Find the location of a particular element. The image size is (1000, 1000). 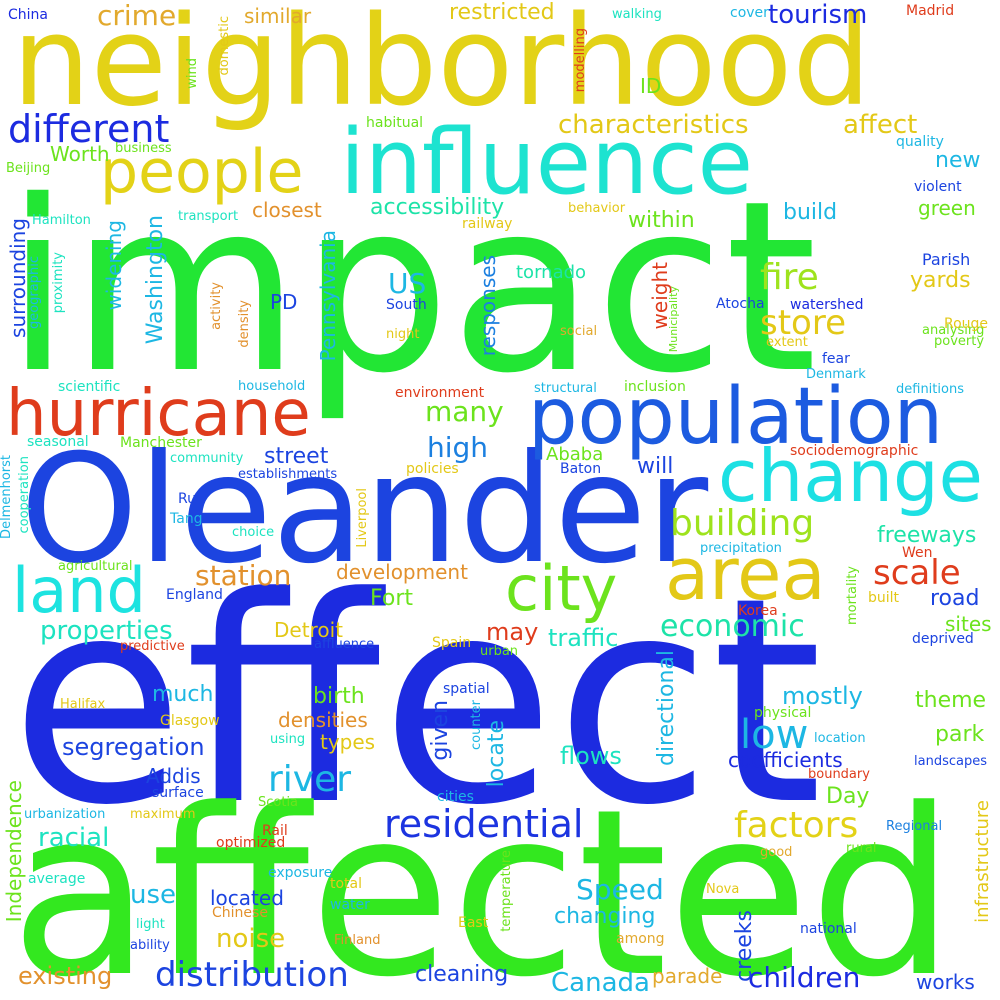

word-atocha: Atocha is located at coordinates (740, 304).